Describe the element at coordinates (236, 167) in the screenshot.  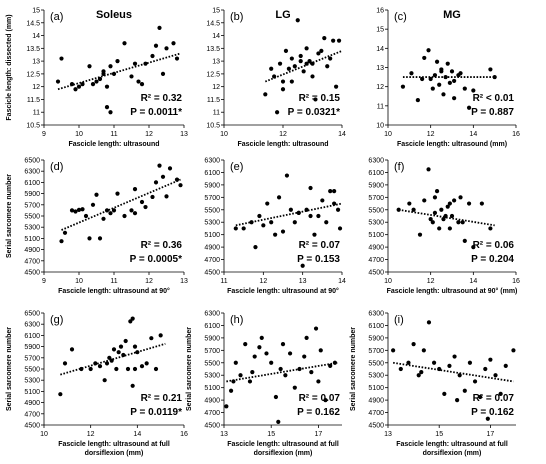
I see `panel-label: (e)` at that location.